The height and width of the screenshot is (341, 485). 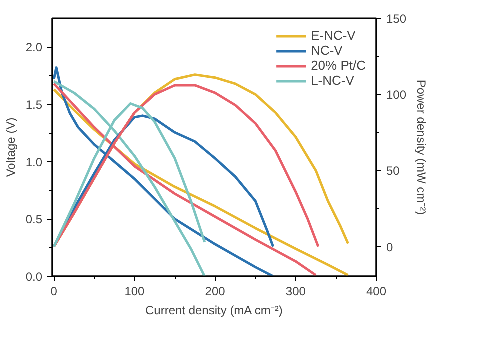 I want to click on legend-label: NC-V, so click(x=327, y=50).